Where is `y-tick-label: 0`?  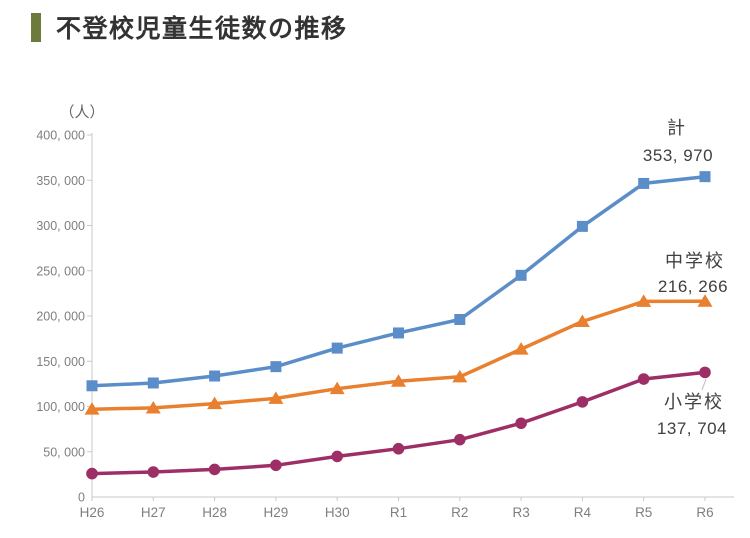 y-tick-label: 0 is located at coordinates (81, 498).